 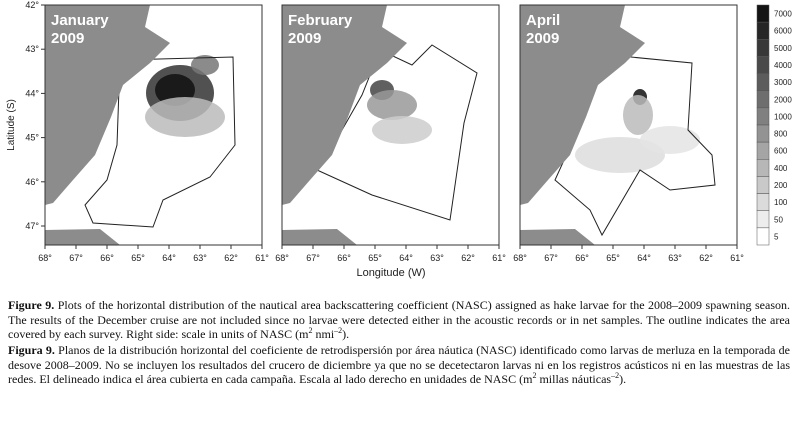 I want to click on y-tick-label: 43°, so click(x=32, y=49).